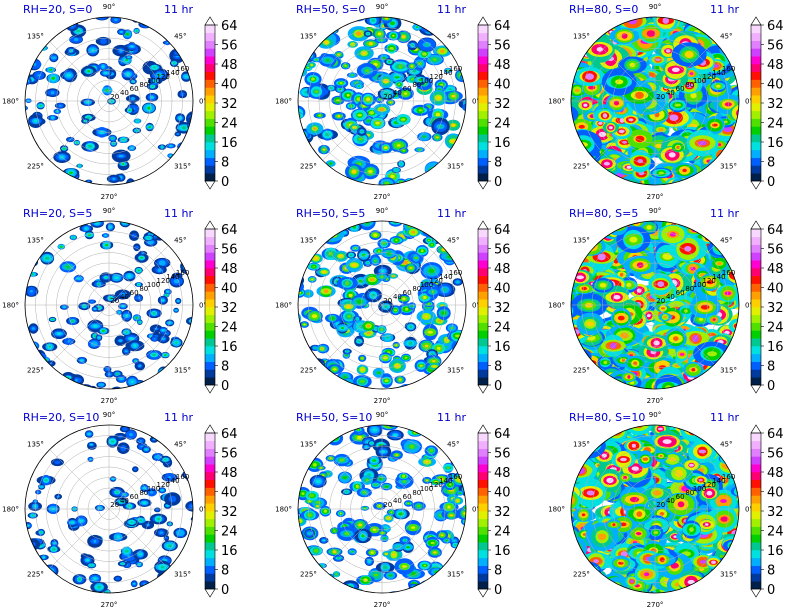 The image size is (785, 612). What do you see at coordinates (210, 185) in the screenshot?
I see `colorbar-min-extension` at bounding box center [210, 185].